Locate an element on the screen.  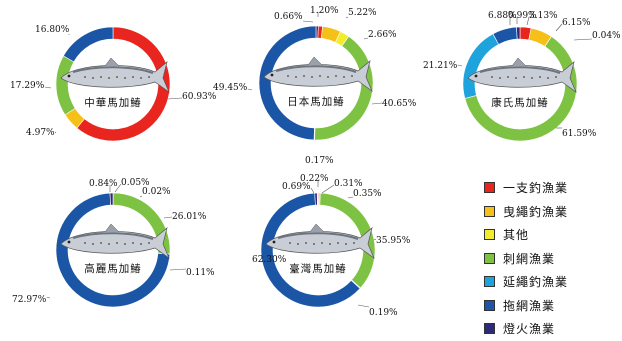
legend-item: 燈火漁業 is located at coordinates (552, 329).